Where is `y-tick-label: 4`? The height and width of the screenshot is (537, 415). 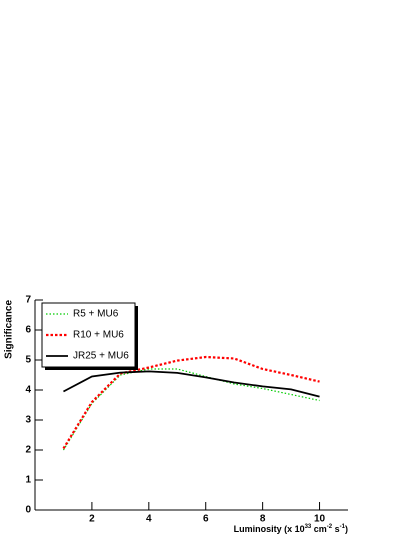 y-tick-label: 4 is located at coordinates (28, 390).